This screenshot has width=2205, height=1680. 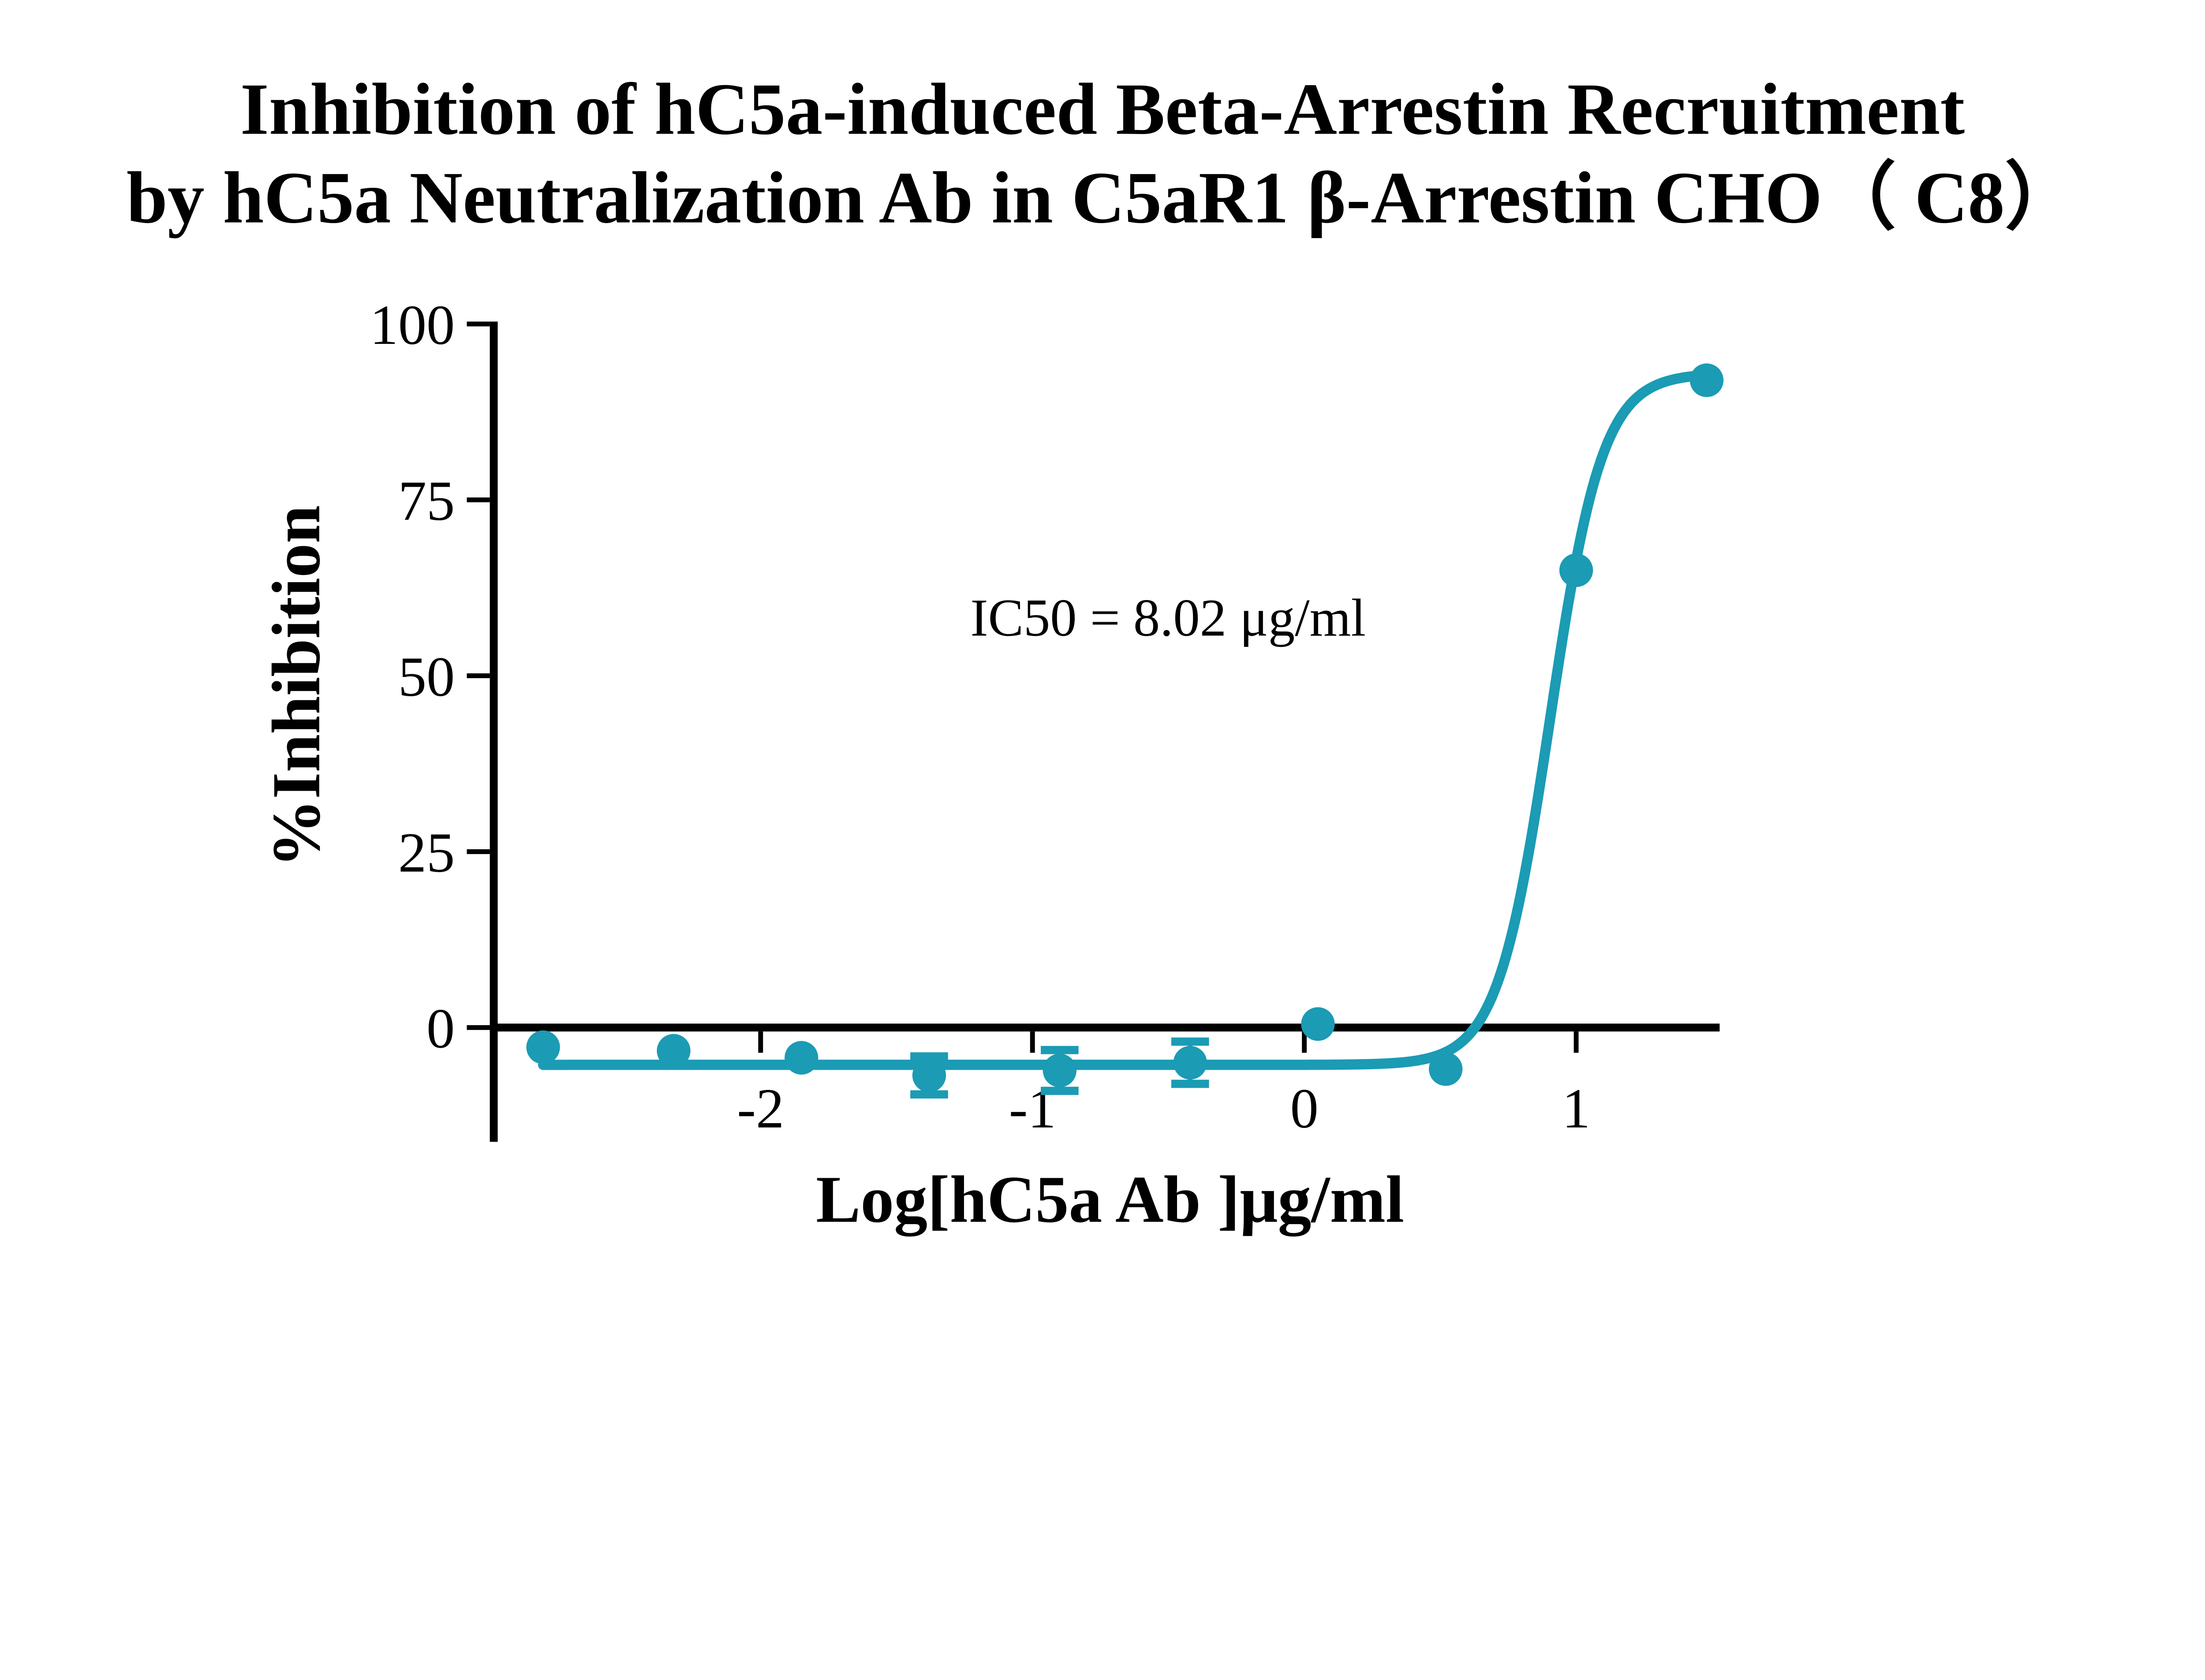 I want to click on x-axis-line, so click(x=1105, y=1027).